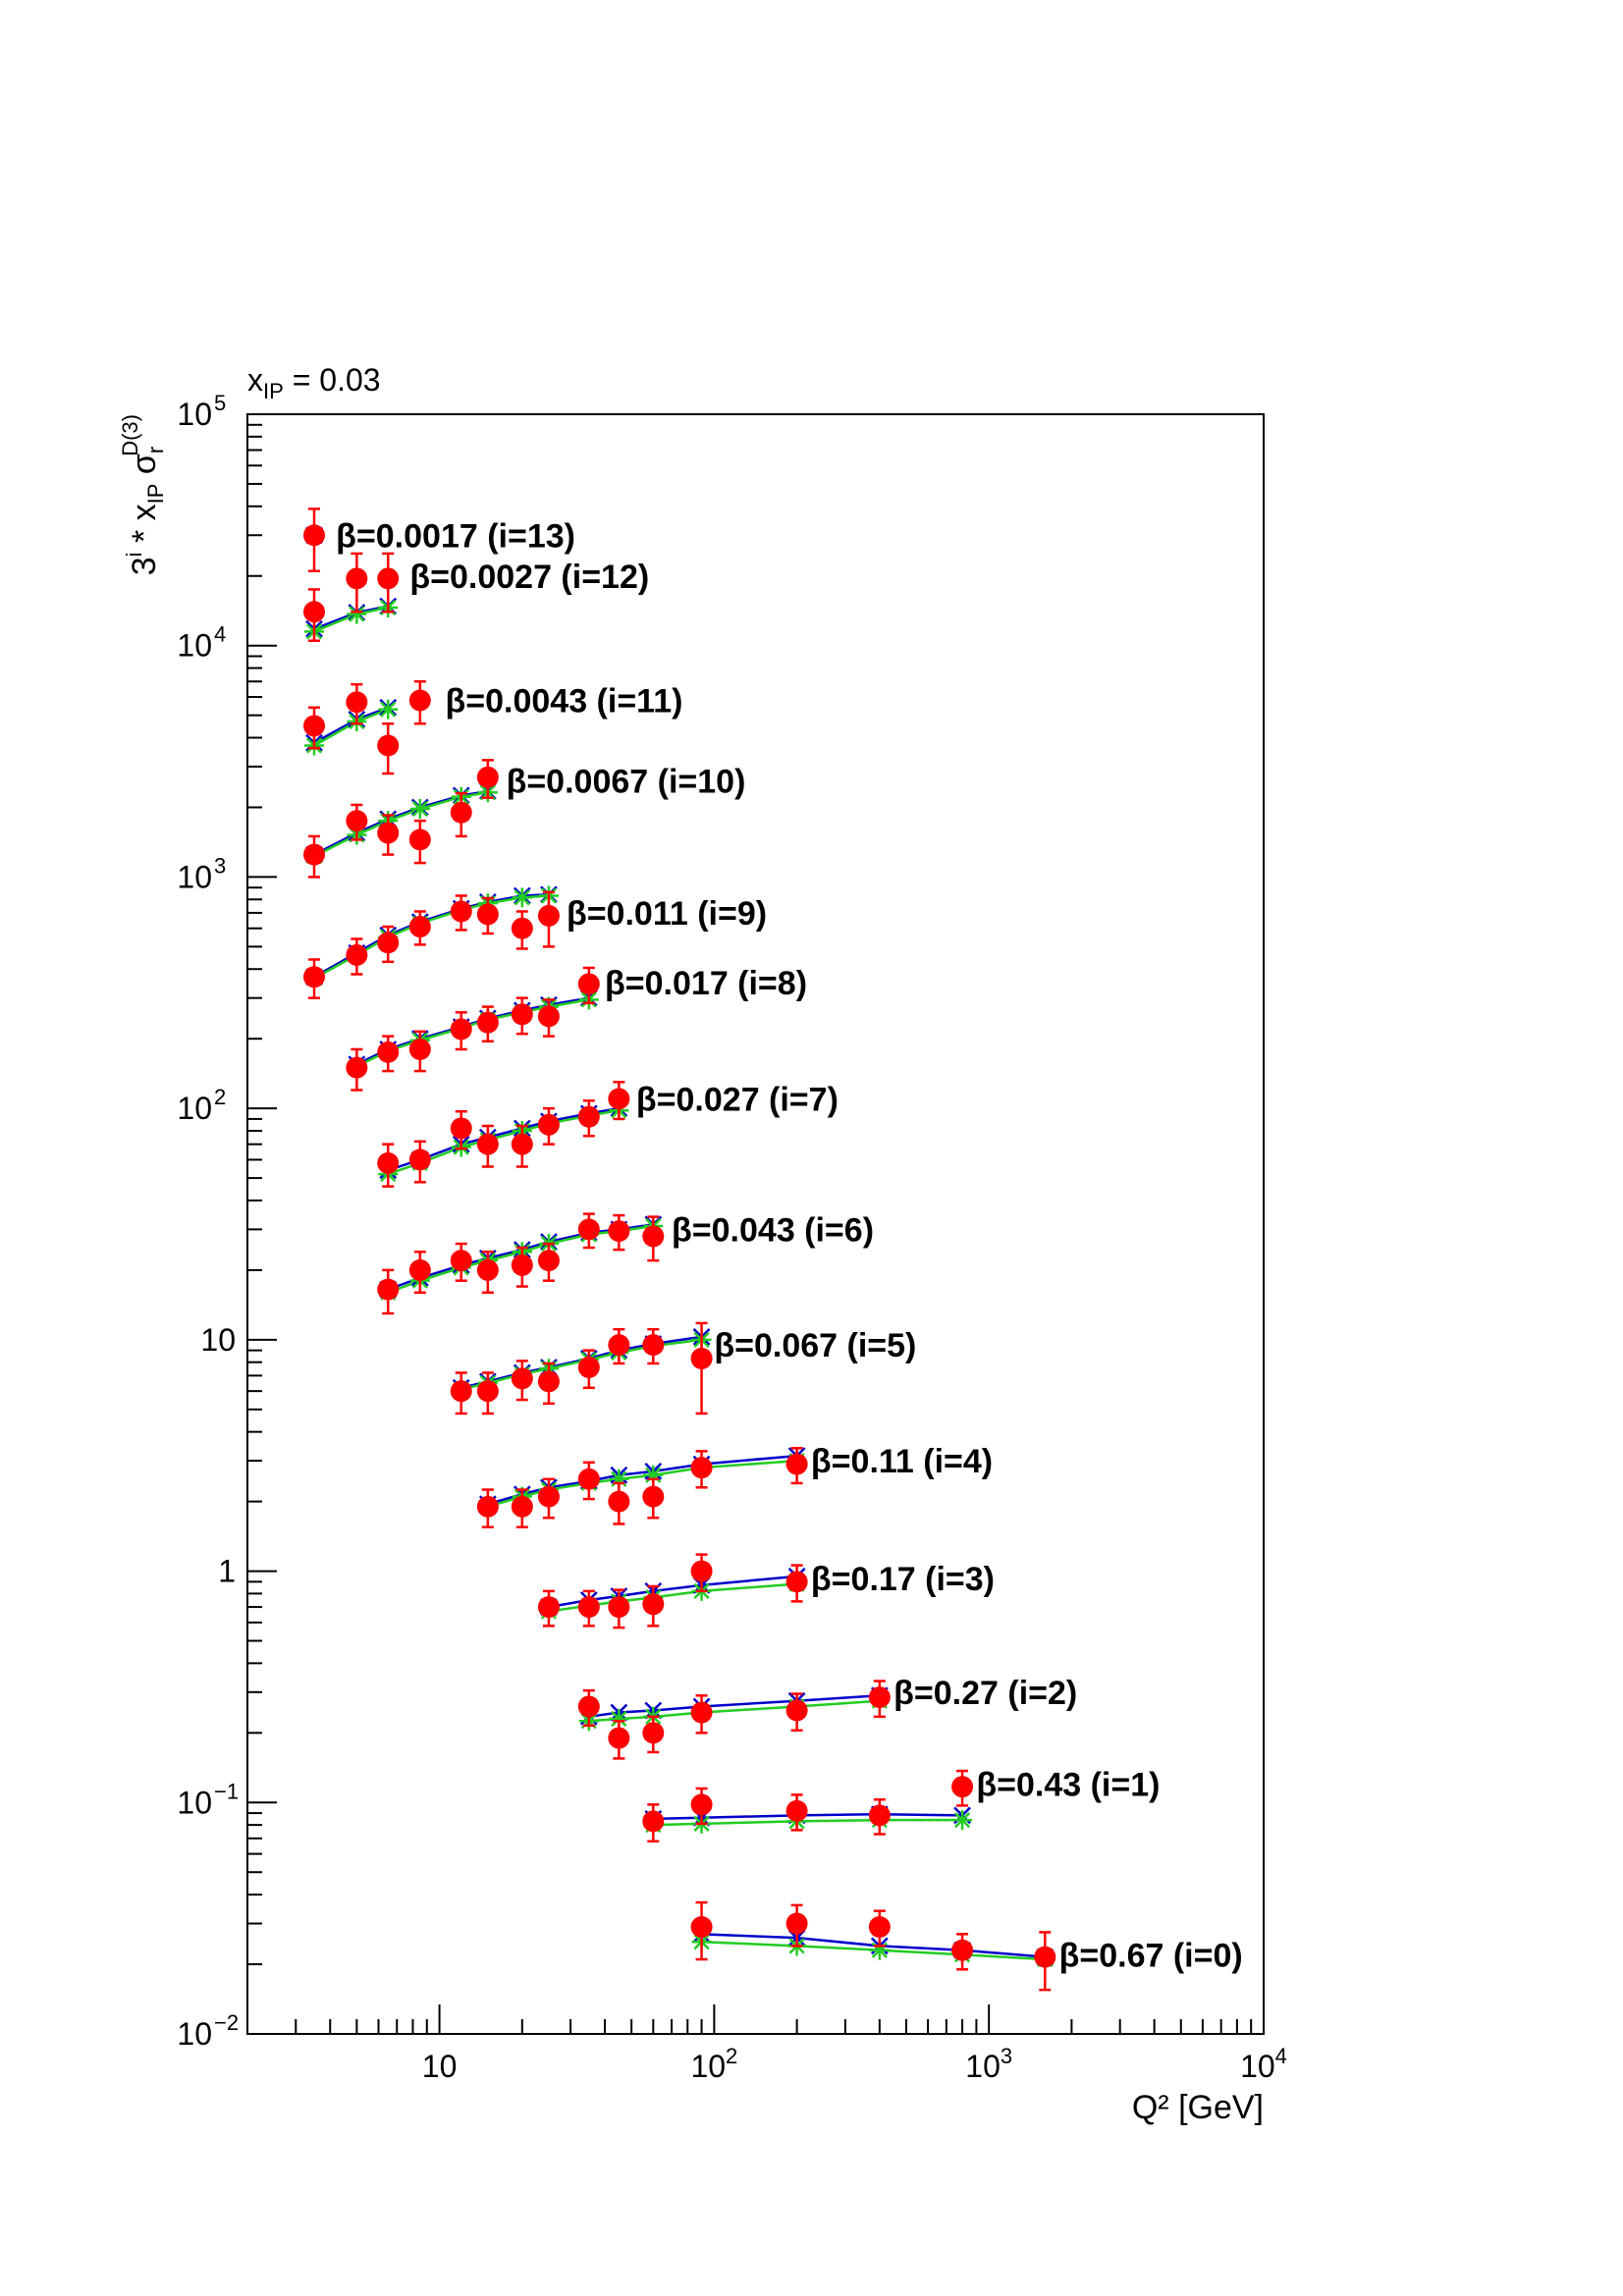  I want to click on x-axis-label: Q² [GeV], so click(1198, 2107).